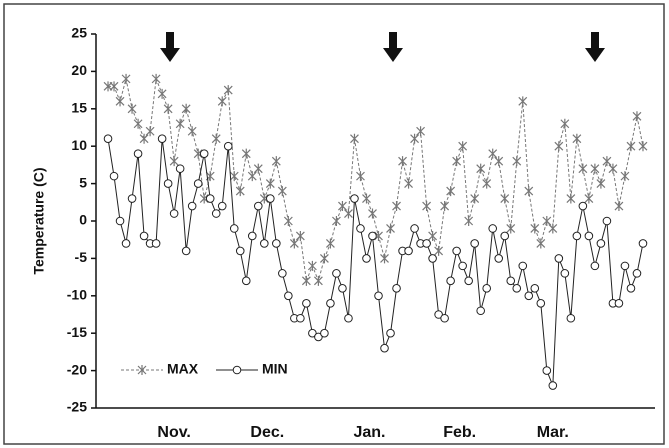  What do you see at coordinates (79, 108) in the screenshot?
I see `y-tick-label: 15` at bounding box center [79, 108].